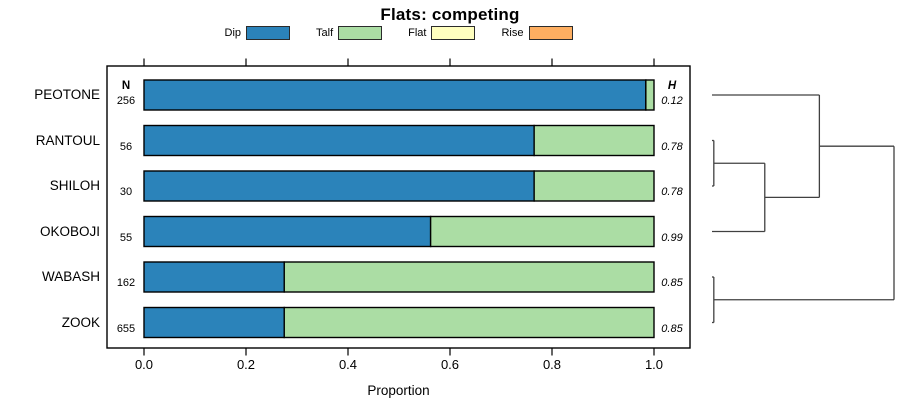 The image size is (900, 420). I want to click on x-axis-label: Proportion, so click(398, 390).